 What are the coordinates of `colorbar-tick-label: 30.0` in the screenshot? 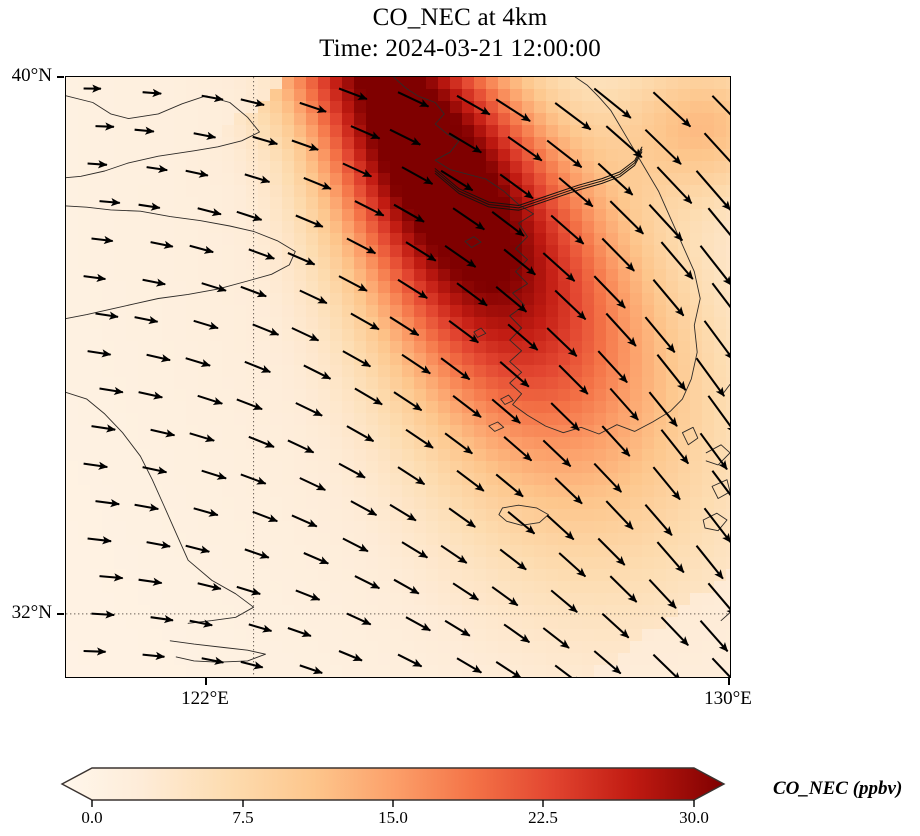 It's located at (694, 817).